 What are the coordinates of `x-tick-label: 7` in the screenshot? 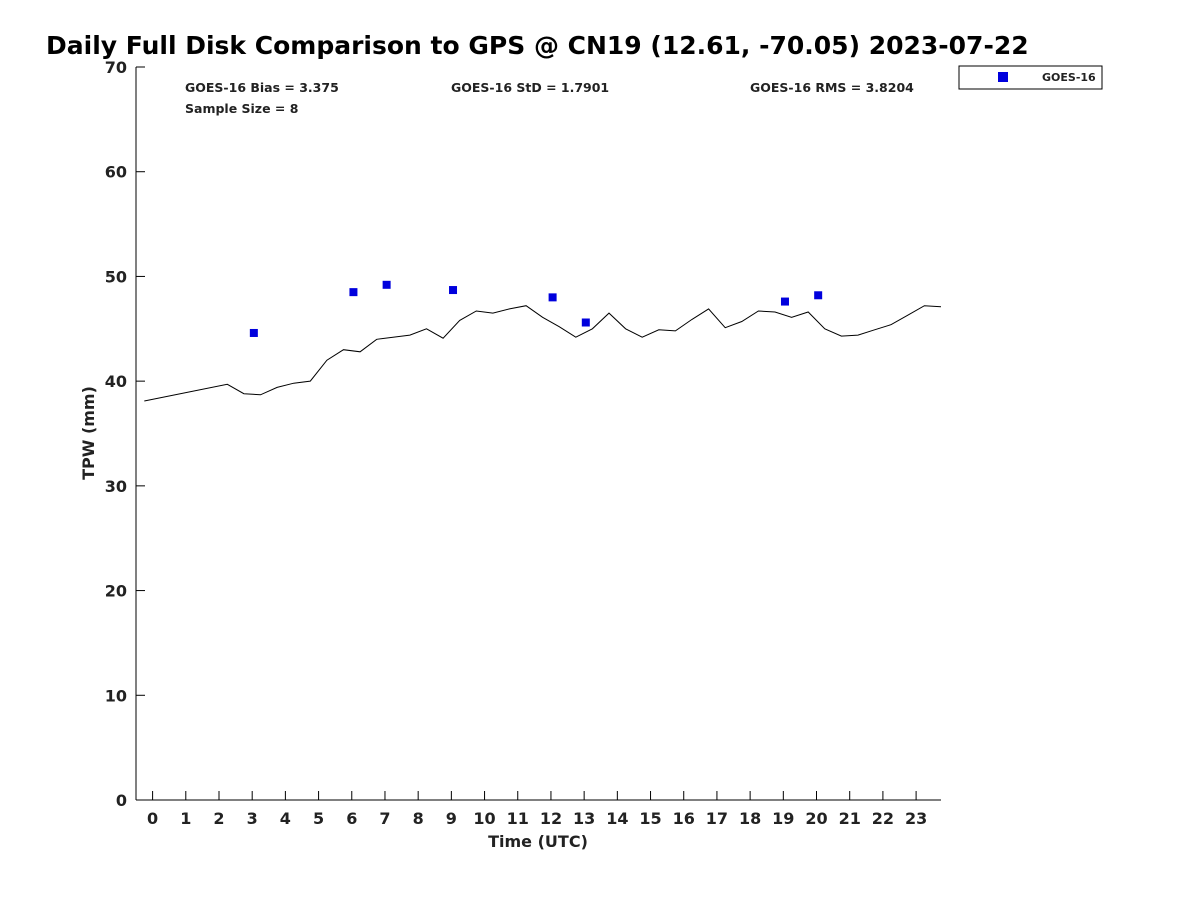 It's located at (384, 818).